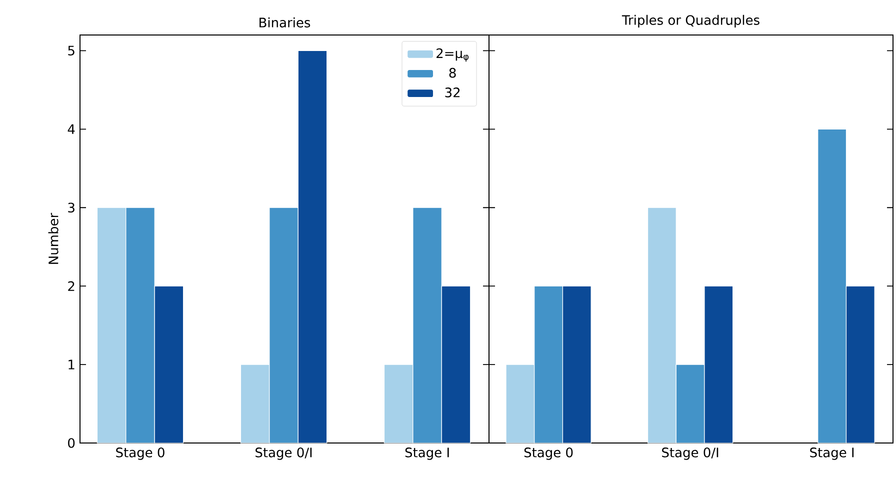 The image size is (896, 479). What do you see at coordinates (71, 443) in the screenshot?
I see `y-tick-label: 0` at bounding box center [71, 443].